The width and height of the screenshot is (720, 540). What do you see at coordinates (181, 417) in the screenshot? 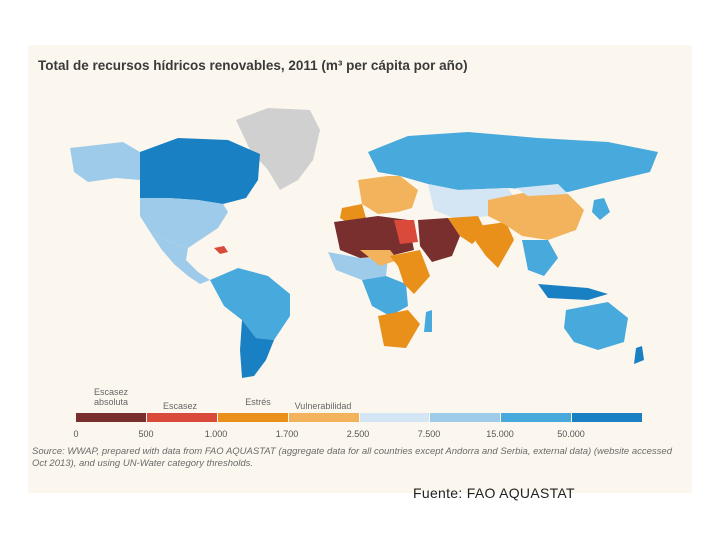
I see `legend-swatch-scarcity` at bounding box center [181, 417].